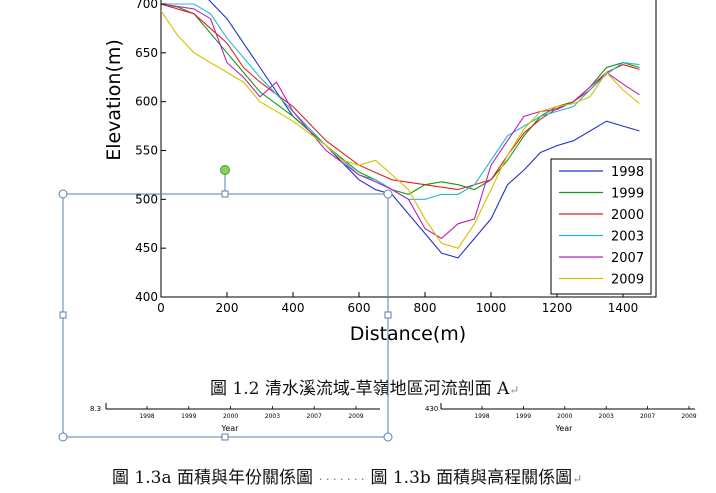 This screenshot has height=493, width=716. What do you see at coordinates (146, 53) in the screenshot?
I see `y-tick-label: 650` at bounding box center [146, 53].